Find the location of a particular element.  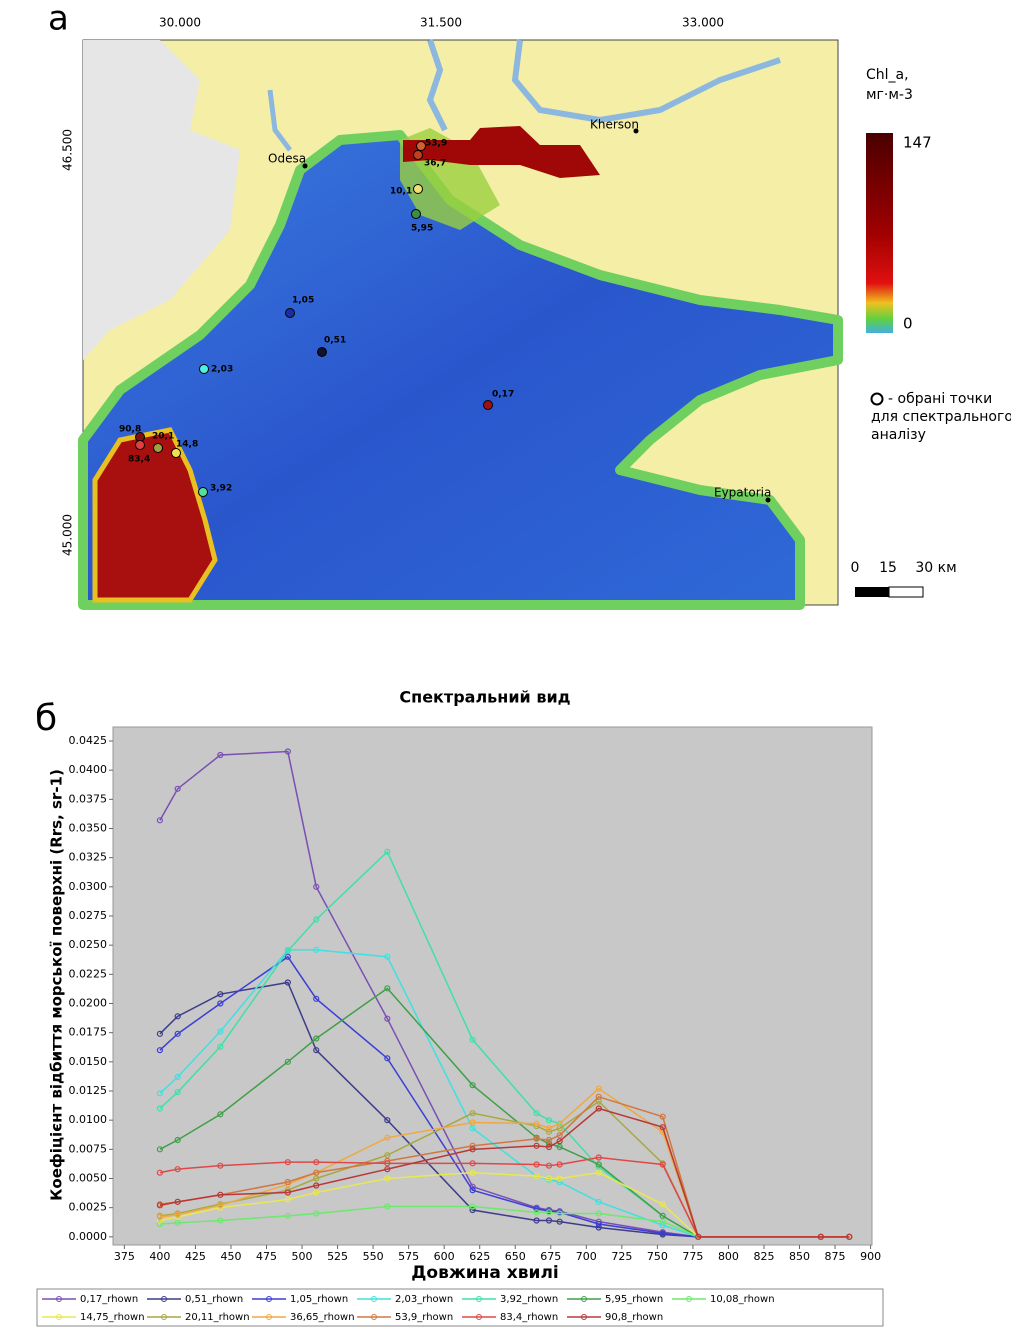

point-label: 90,8 is located at coordinates (130, 430).